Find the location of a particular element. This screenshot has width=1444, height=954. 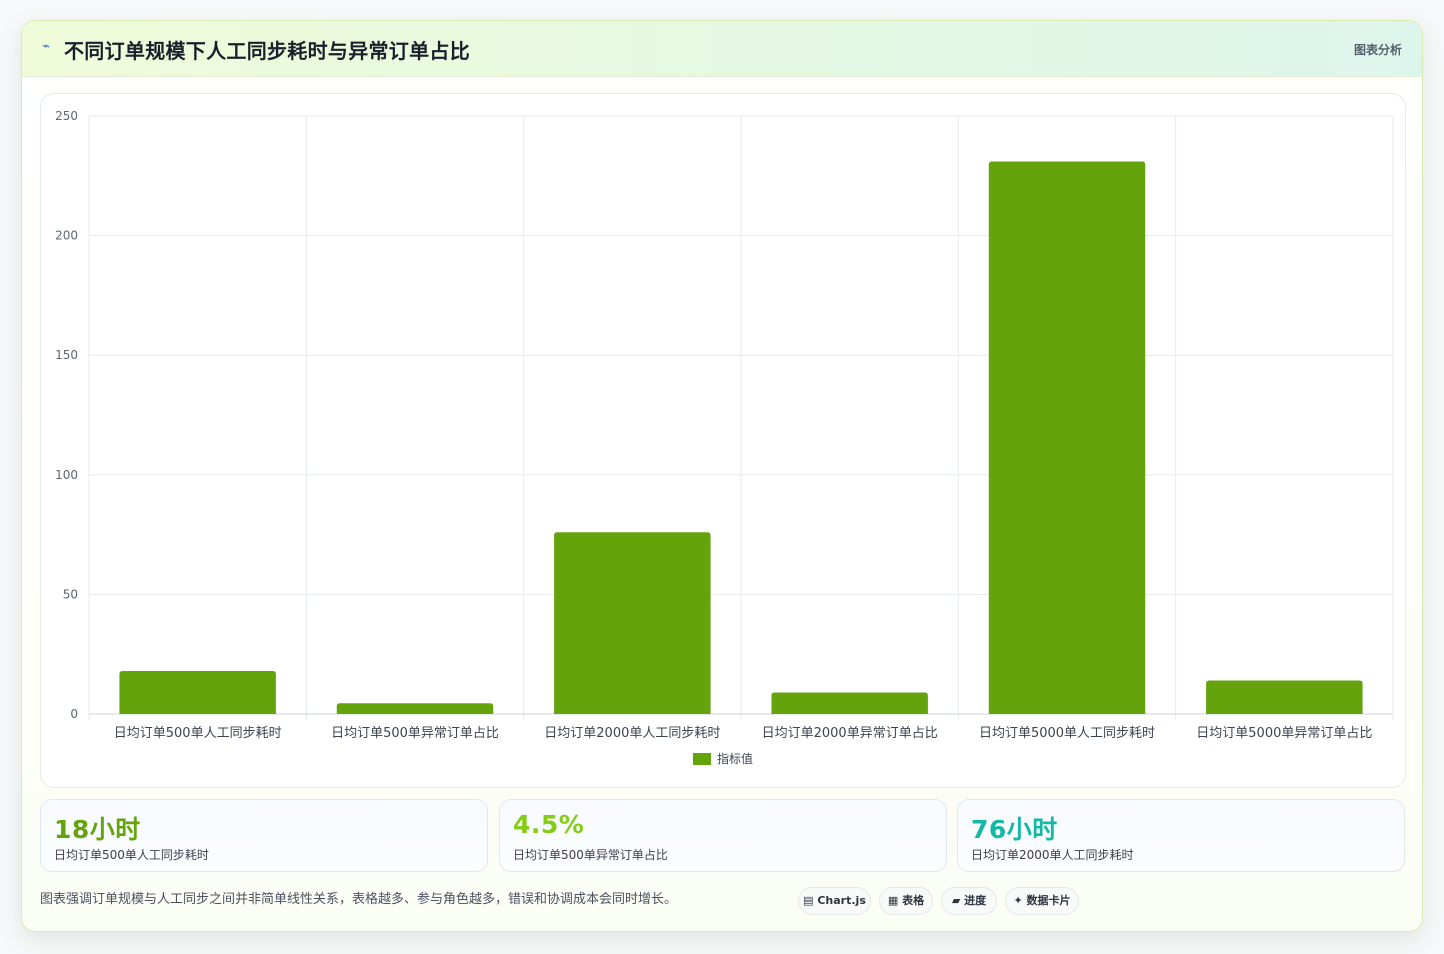

x-tick-label: 日均订单500单异常订单占比 is located at coordinates (415, 733).